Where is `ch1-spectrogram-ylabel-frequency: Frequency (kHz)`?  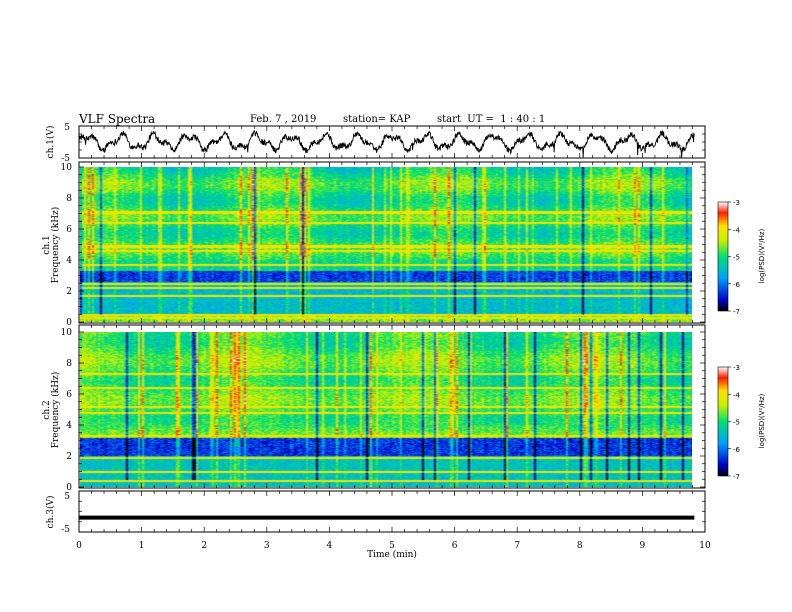 ch1-spectrogram-ylabel-frequency: Frequency (kHz) is located at coordinates (55, 245).